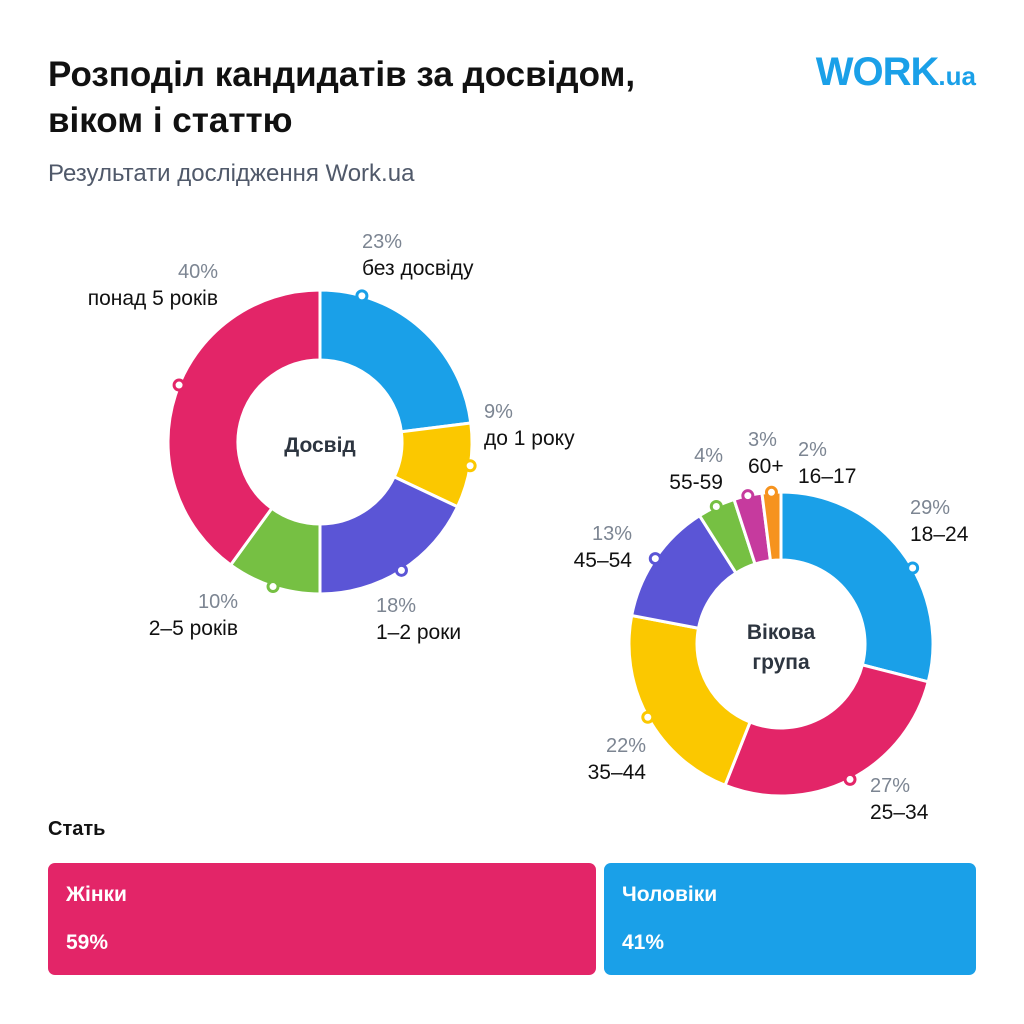 The image size is (1024, 1024). I want to click on age-pct-25-34: 27%, so click(890, 786).